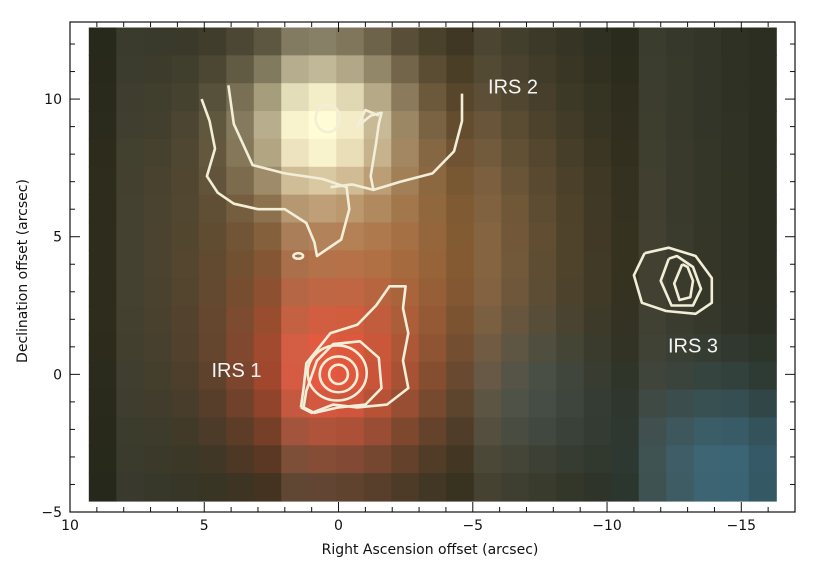  I want to click on irs2-contour, so click(397, 142).